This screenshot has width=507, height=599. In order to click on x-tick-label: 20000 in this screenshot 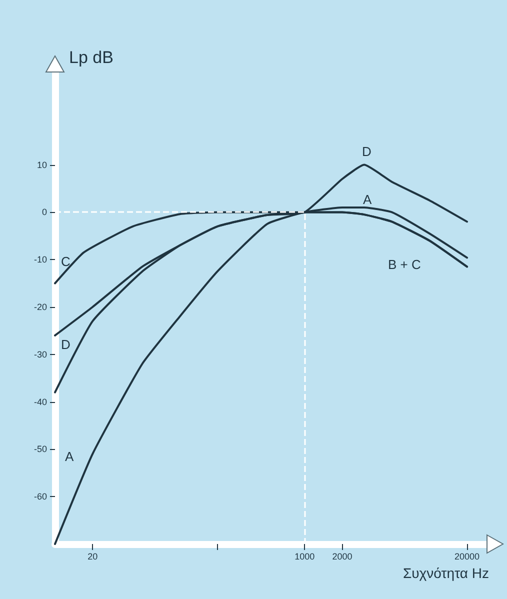, I will do `click(467, 557)`.